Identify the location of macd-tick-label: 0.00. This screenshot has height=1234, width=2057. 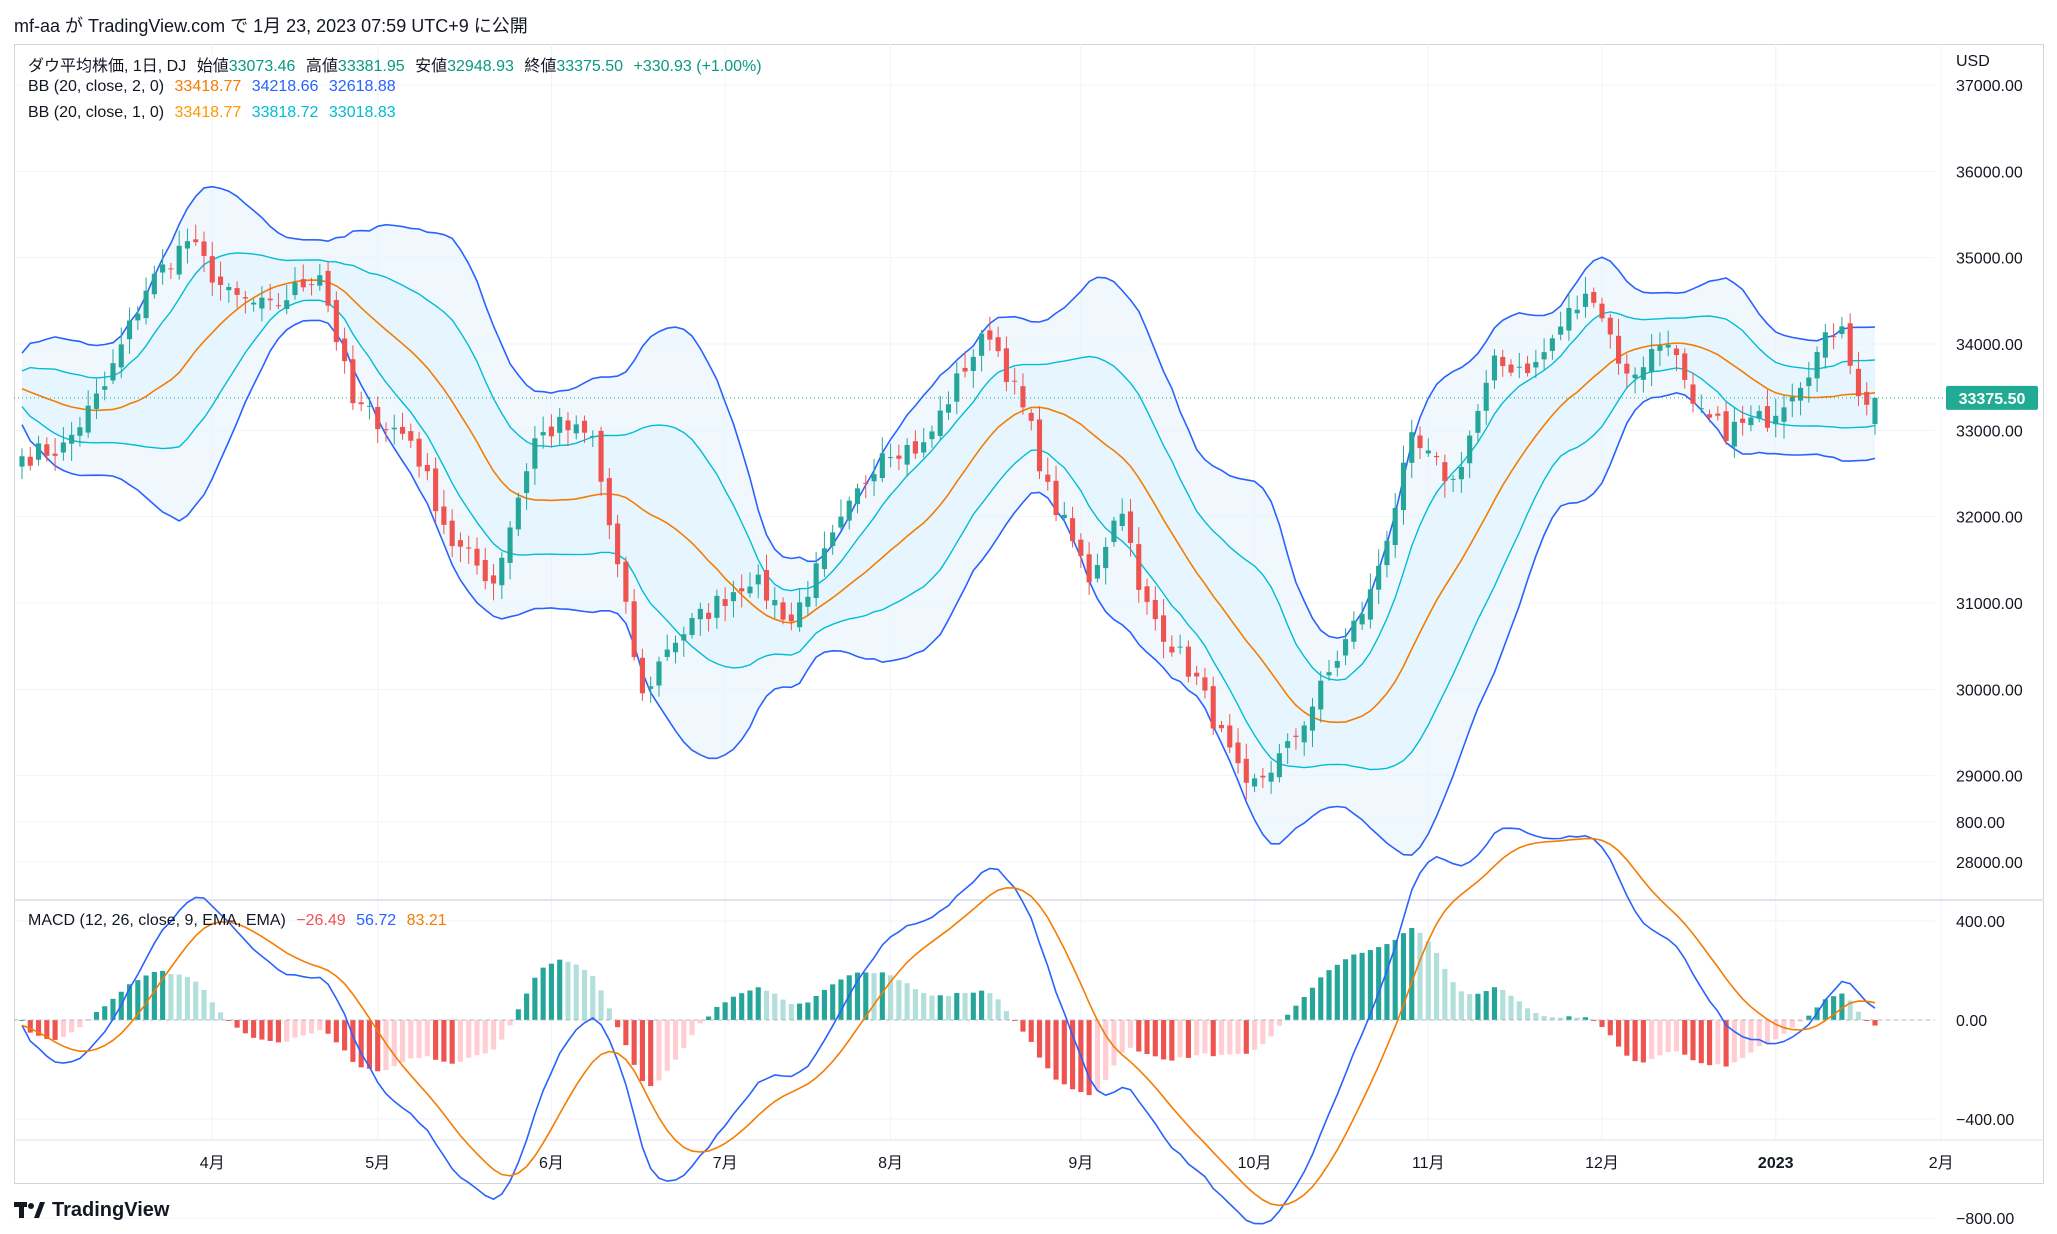
(1971, 1021).